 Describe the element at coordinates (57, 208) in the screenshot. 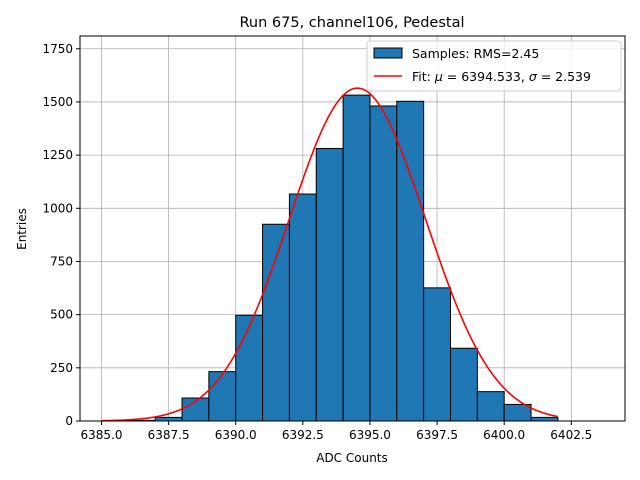

I see `y-tick-label: 1000` at that location.